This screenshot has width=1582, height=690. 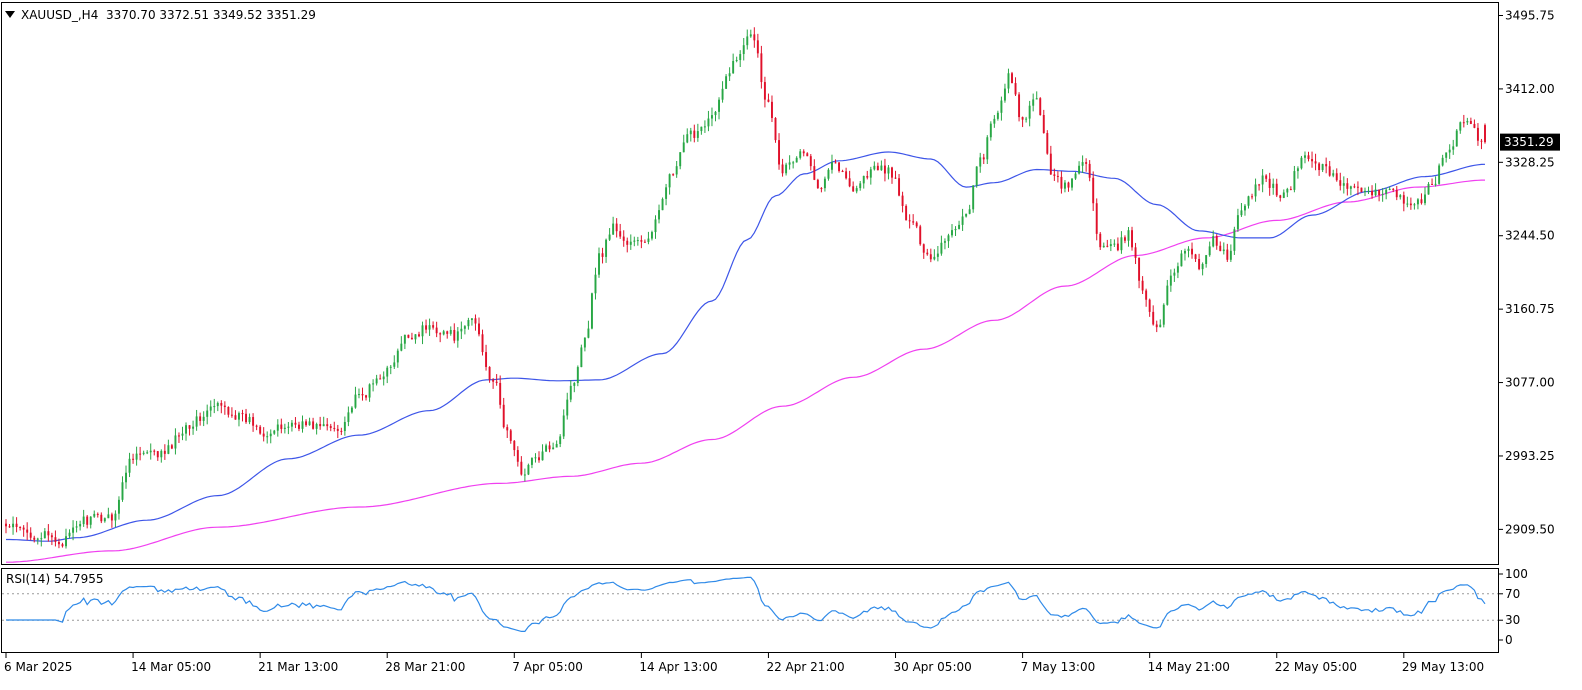 What do you see at coordinates (1509, 640) in the screenshot?
I see `rsi-tick-label: 0` at bounding box center [1509, 640].